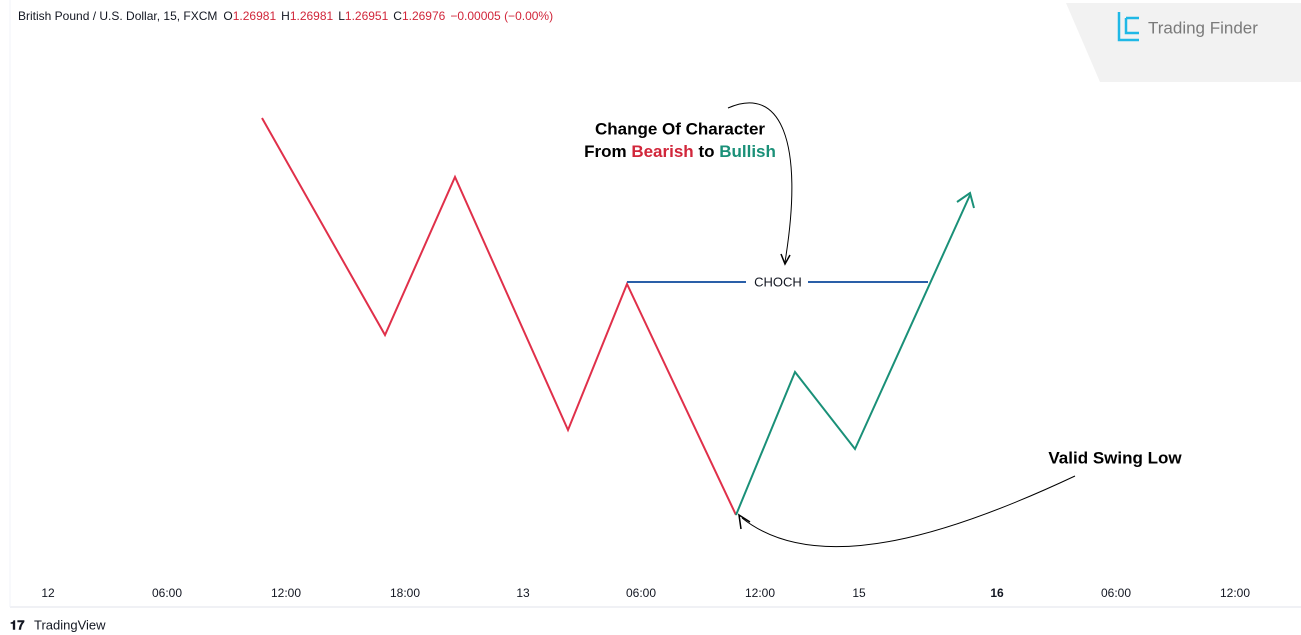 The width and height of the screenshot is (1301, 635). Describe the element at coordinates (747, 151) in the screenshot. I see `text: Bullish` at that location.